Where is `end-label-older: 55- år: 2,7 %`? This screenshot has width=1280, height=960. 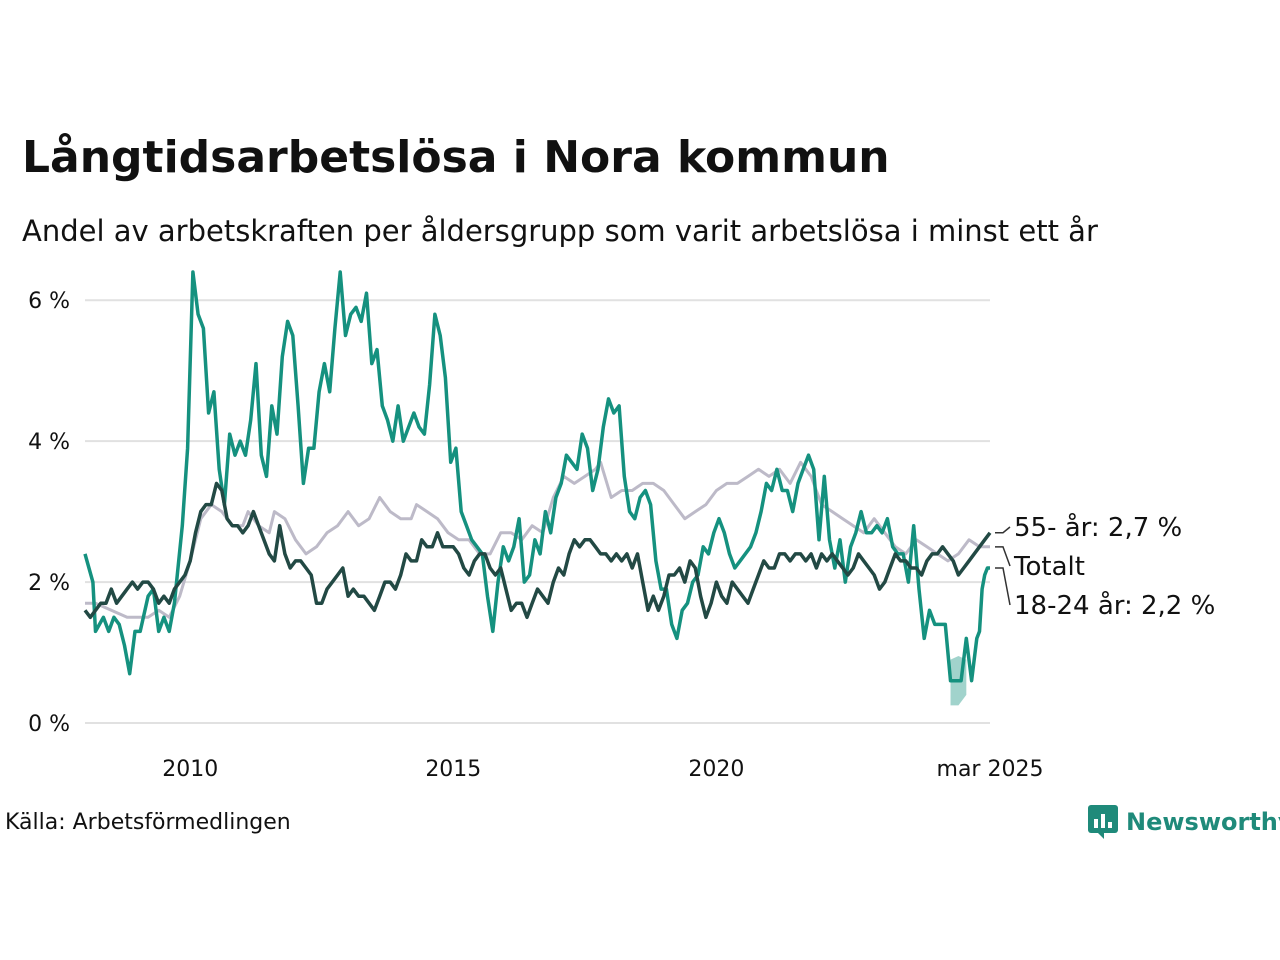
end-label-older: 55- år: 2,7 % is located at coordinates (1098, 527).